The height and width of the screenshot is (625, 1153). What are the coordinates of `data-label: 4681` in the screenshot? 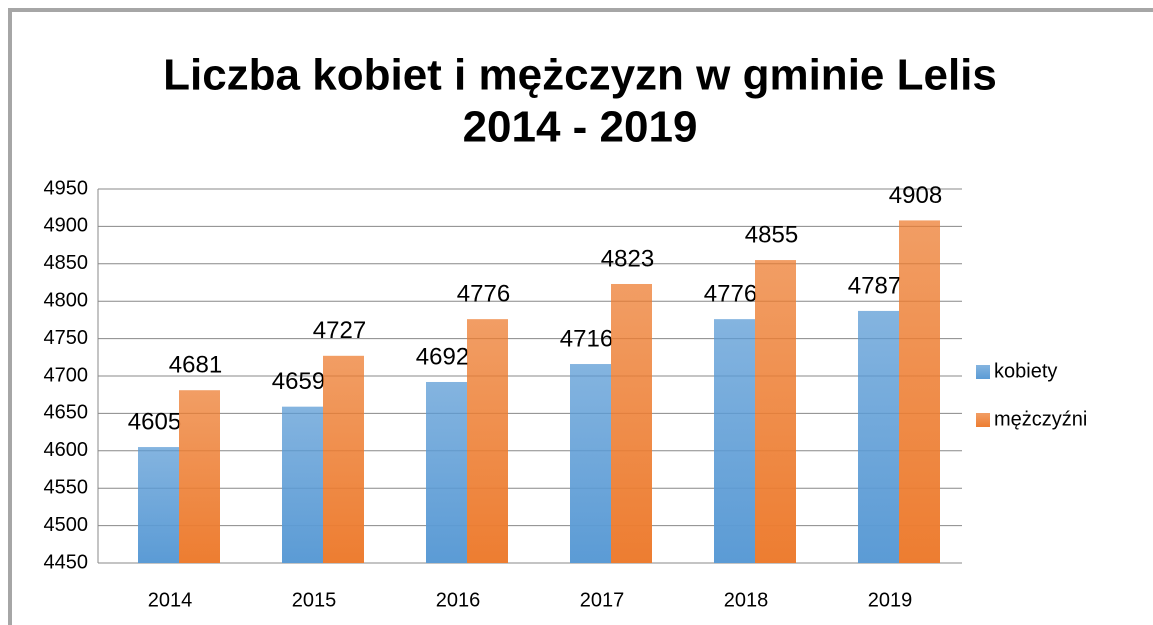 It's located at (195, 365).